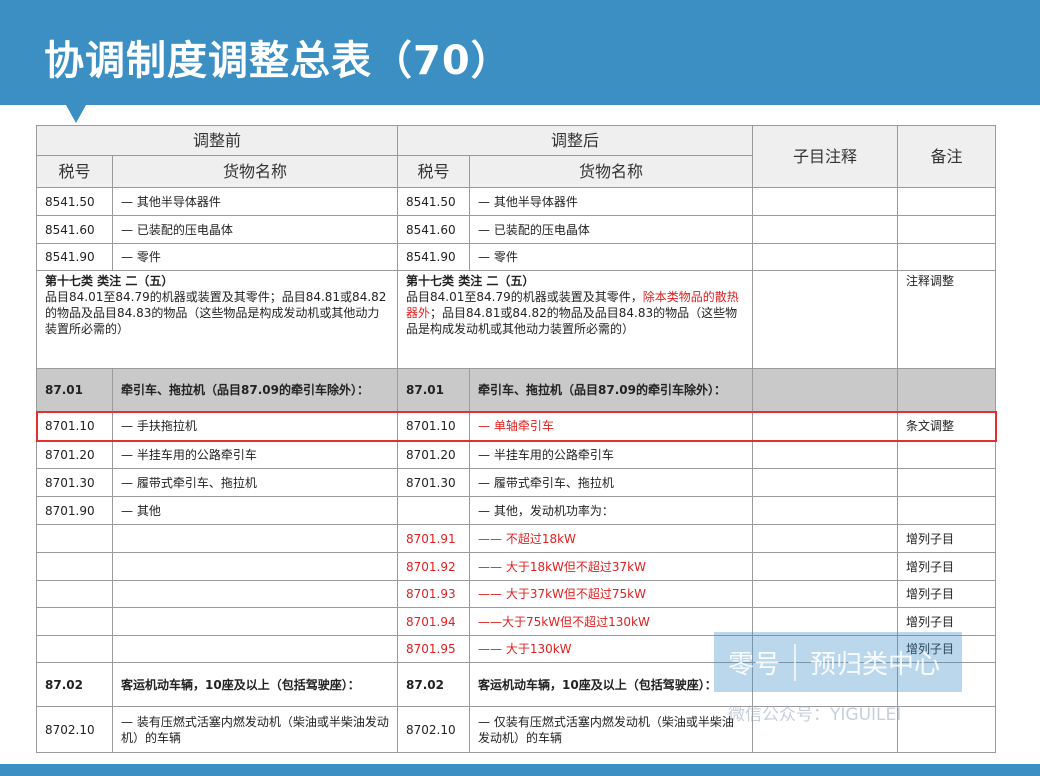  I want to click on table-cell: 8701.92, so click(434, 566).